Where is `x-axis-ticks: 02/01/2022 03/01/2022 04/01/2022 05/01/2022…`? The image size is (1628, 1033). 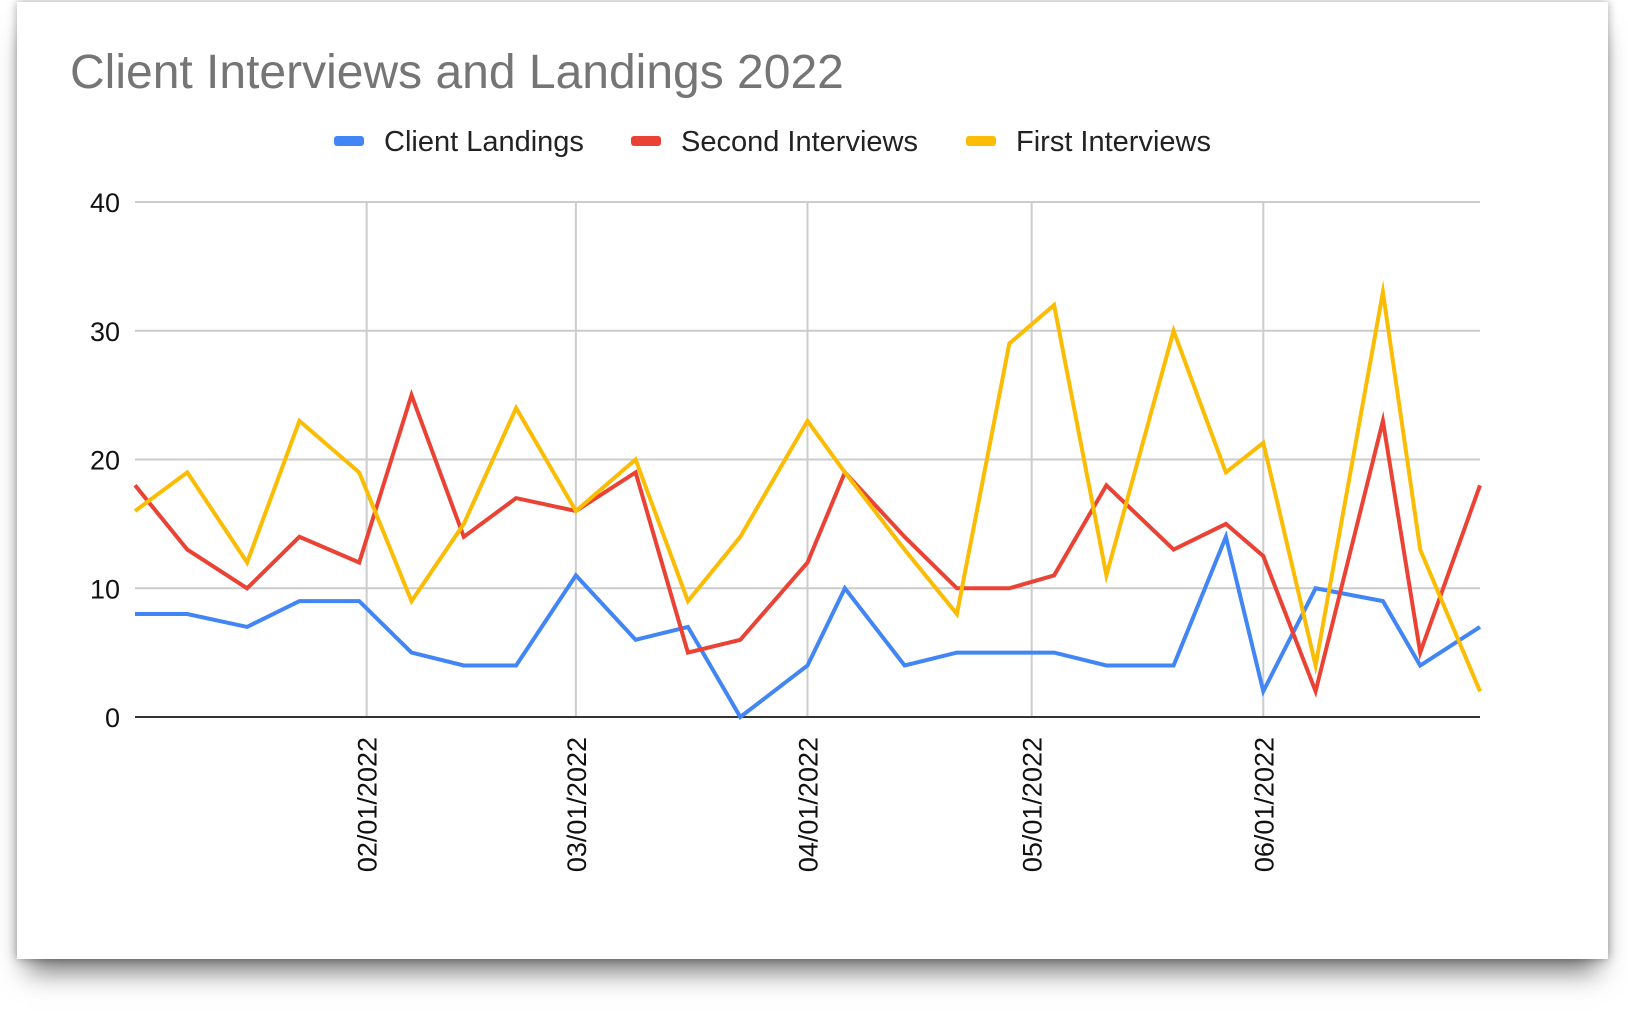 x-axis-ticks: 02/01/2022 03/01/2022 04/01/2022 05/01/2022… is located at coordinates (816, 804).